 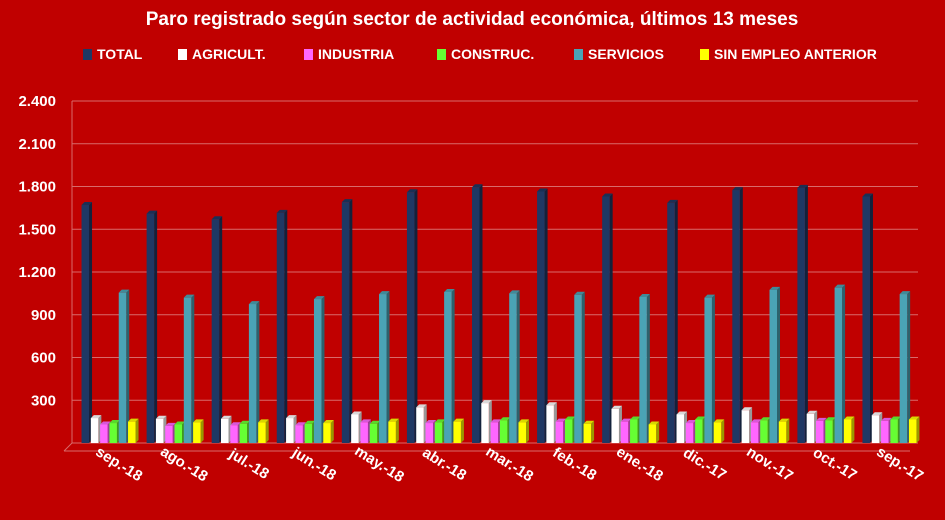 What do you see at coordinates (313, 464) in the screenshot?
I see `x-tick-label: jun.-18` at bounding box center [313, 464].